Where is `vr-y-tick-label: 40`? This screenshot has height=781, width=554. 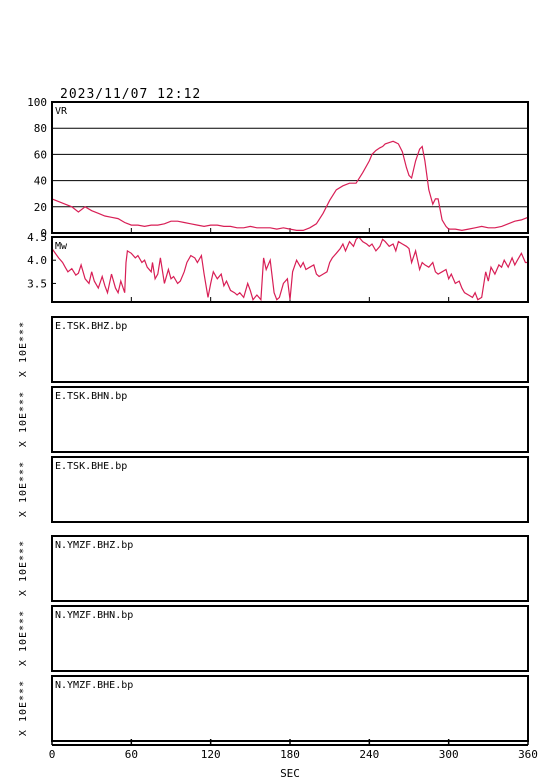
vr-y-tick-label: 40 is located at coordinates (40, 181).